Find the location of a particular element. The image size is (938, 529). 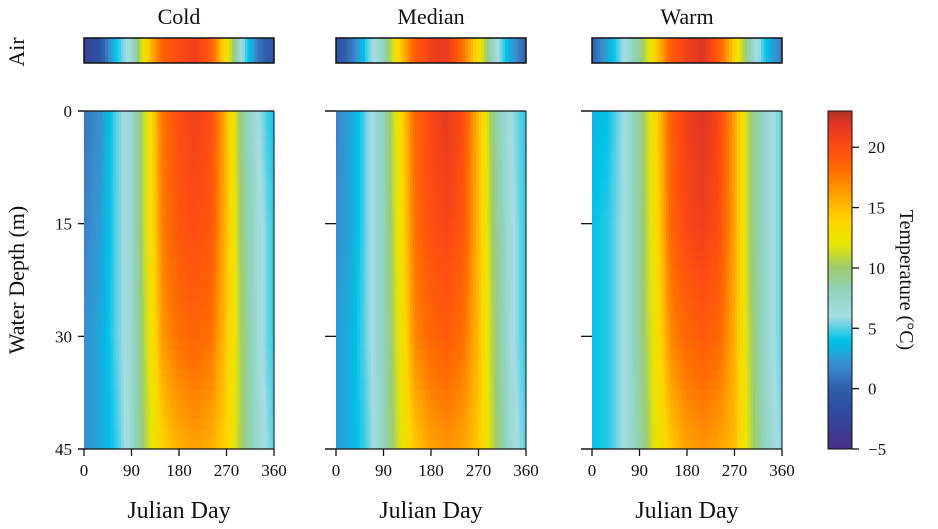

x-tick-label: 270 is located at coordinates (227, 470).